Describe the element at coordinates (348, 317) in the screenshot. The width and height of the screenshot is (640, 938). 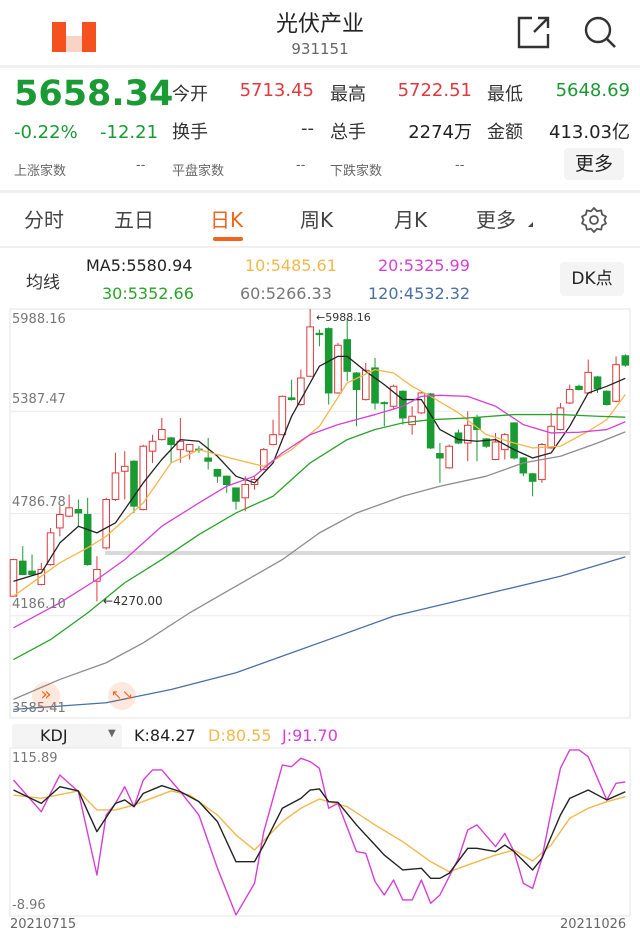
I see `high-annotation-value: 5988.16` at that location.